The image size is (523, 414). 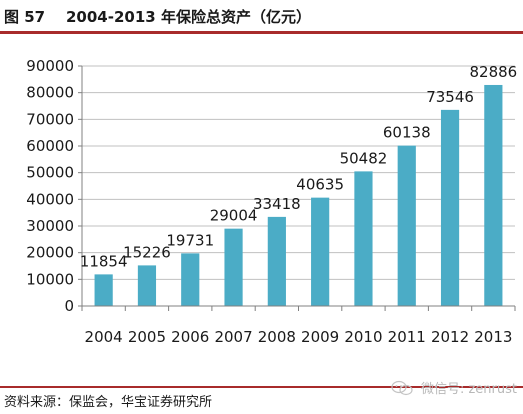 I want to click on wechat-watermark: 微信号: zenrust, so click(x=454, y=387).